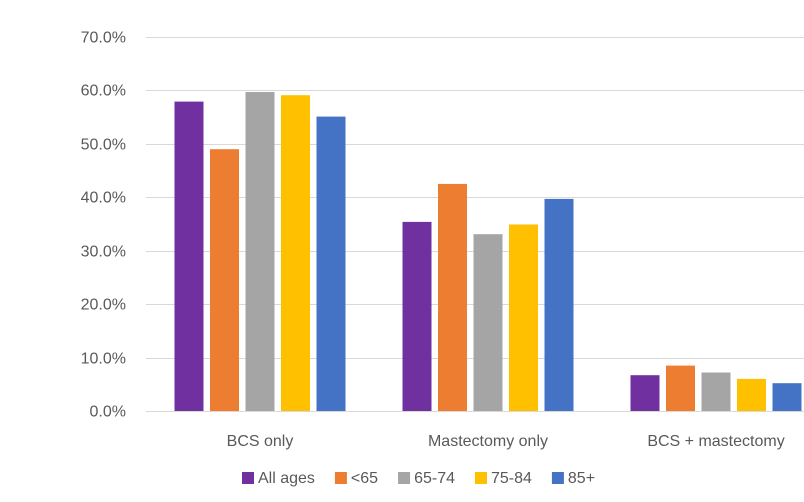  Describe the element at coordinates (364, 478) in the screenshot. I see `legend-label: <65` at that location.